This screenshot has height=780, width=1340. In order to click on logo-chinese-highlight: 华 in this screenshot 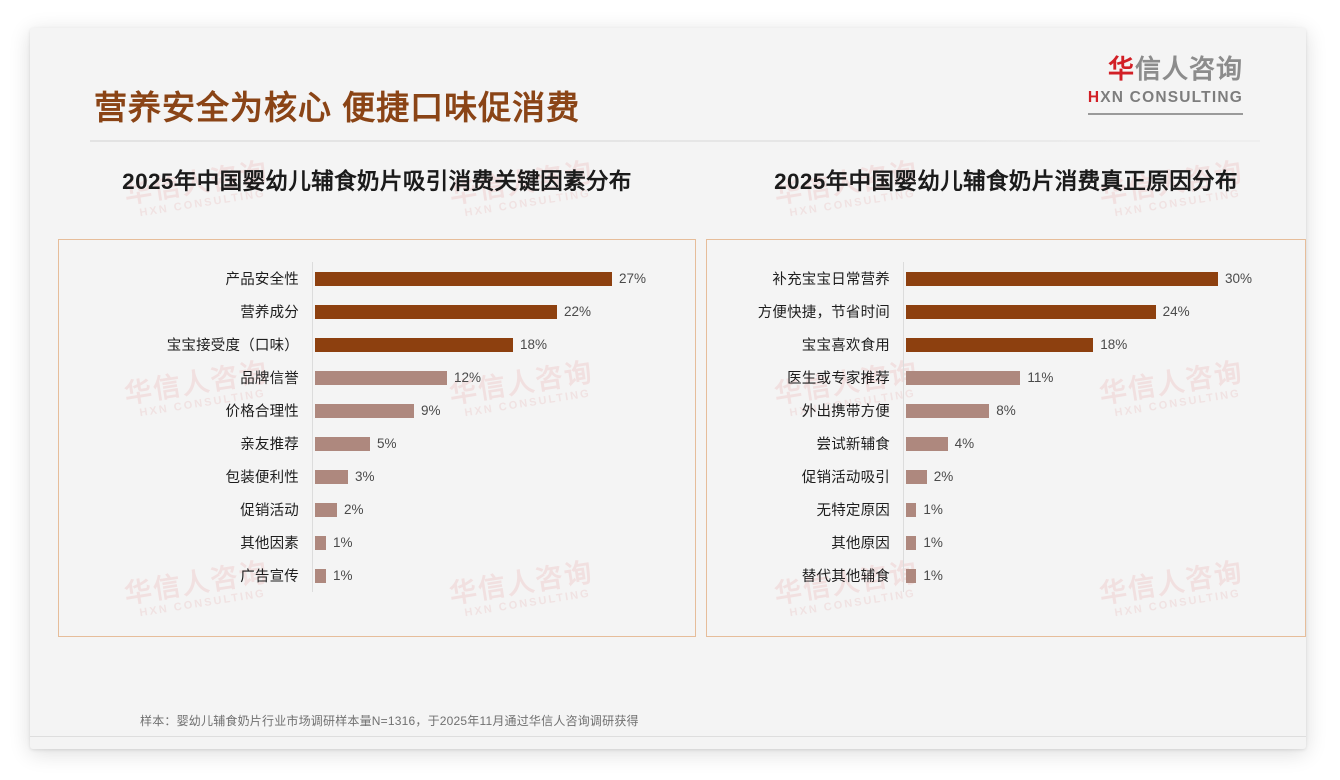, I will do `click(1121, 69)`.